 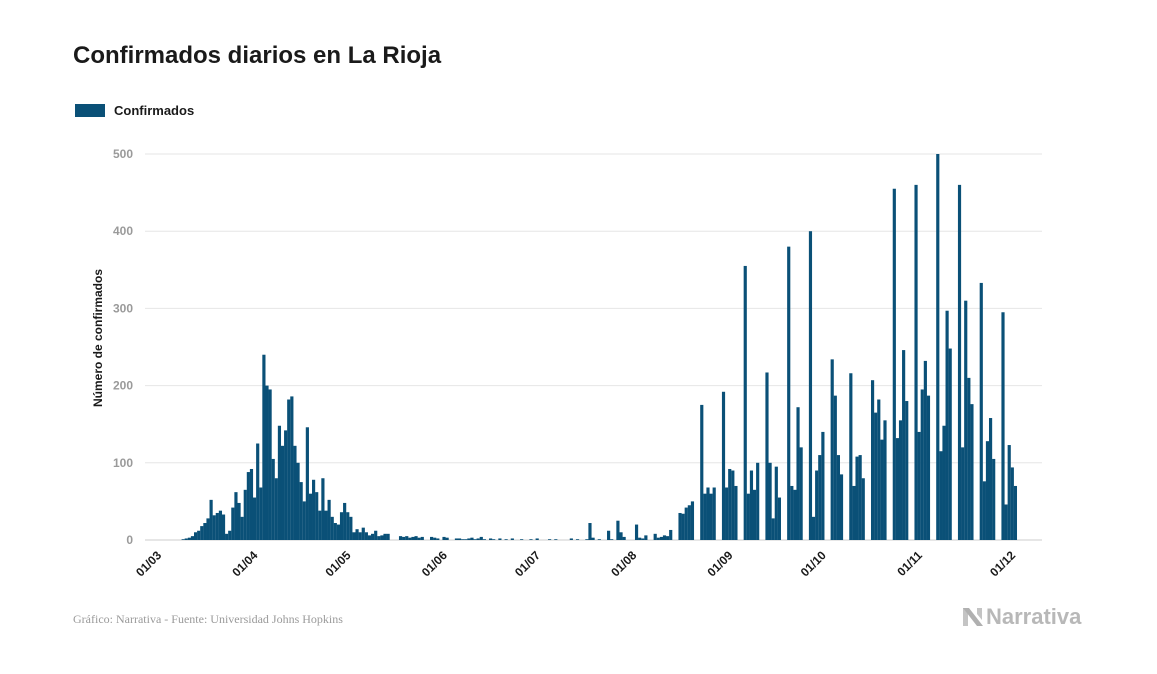 I want to click on legend: Confirmados, so click(x=134, y=110).